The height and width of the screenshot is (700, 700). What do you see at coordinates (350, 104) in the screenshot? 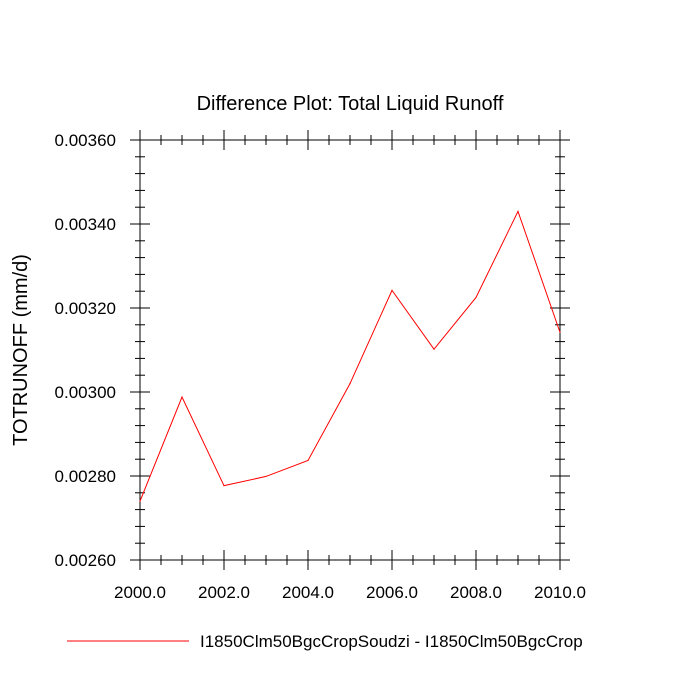
I see `chart-title: Difference Plot: Total Liquid Runoff` at bounding box center [350, 104].